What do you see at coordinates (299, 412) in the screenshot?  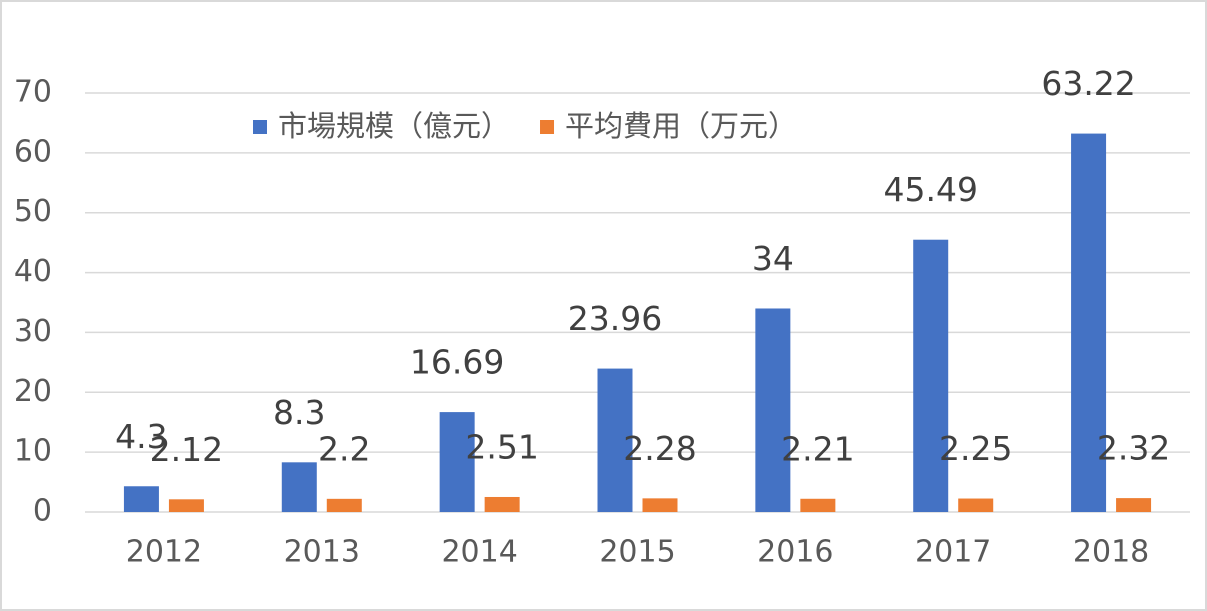 I see `value-label: 8.3` at bounding box center [299, 412].